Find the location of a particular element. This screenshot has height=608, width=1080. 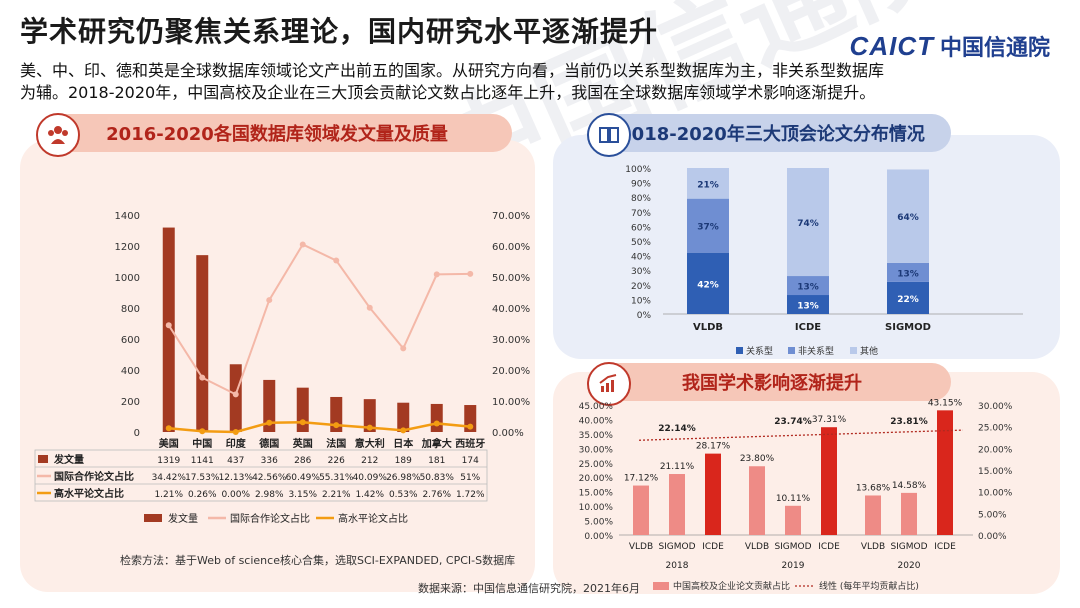

y-left-tick-label: 200 is located at coordinates (130, 402).